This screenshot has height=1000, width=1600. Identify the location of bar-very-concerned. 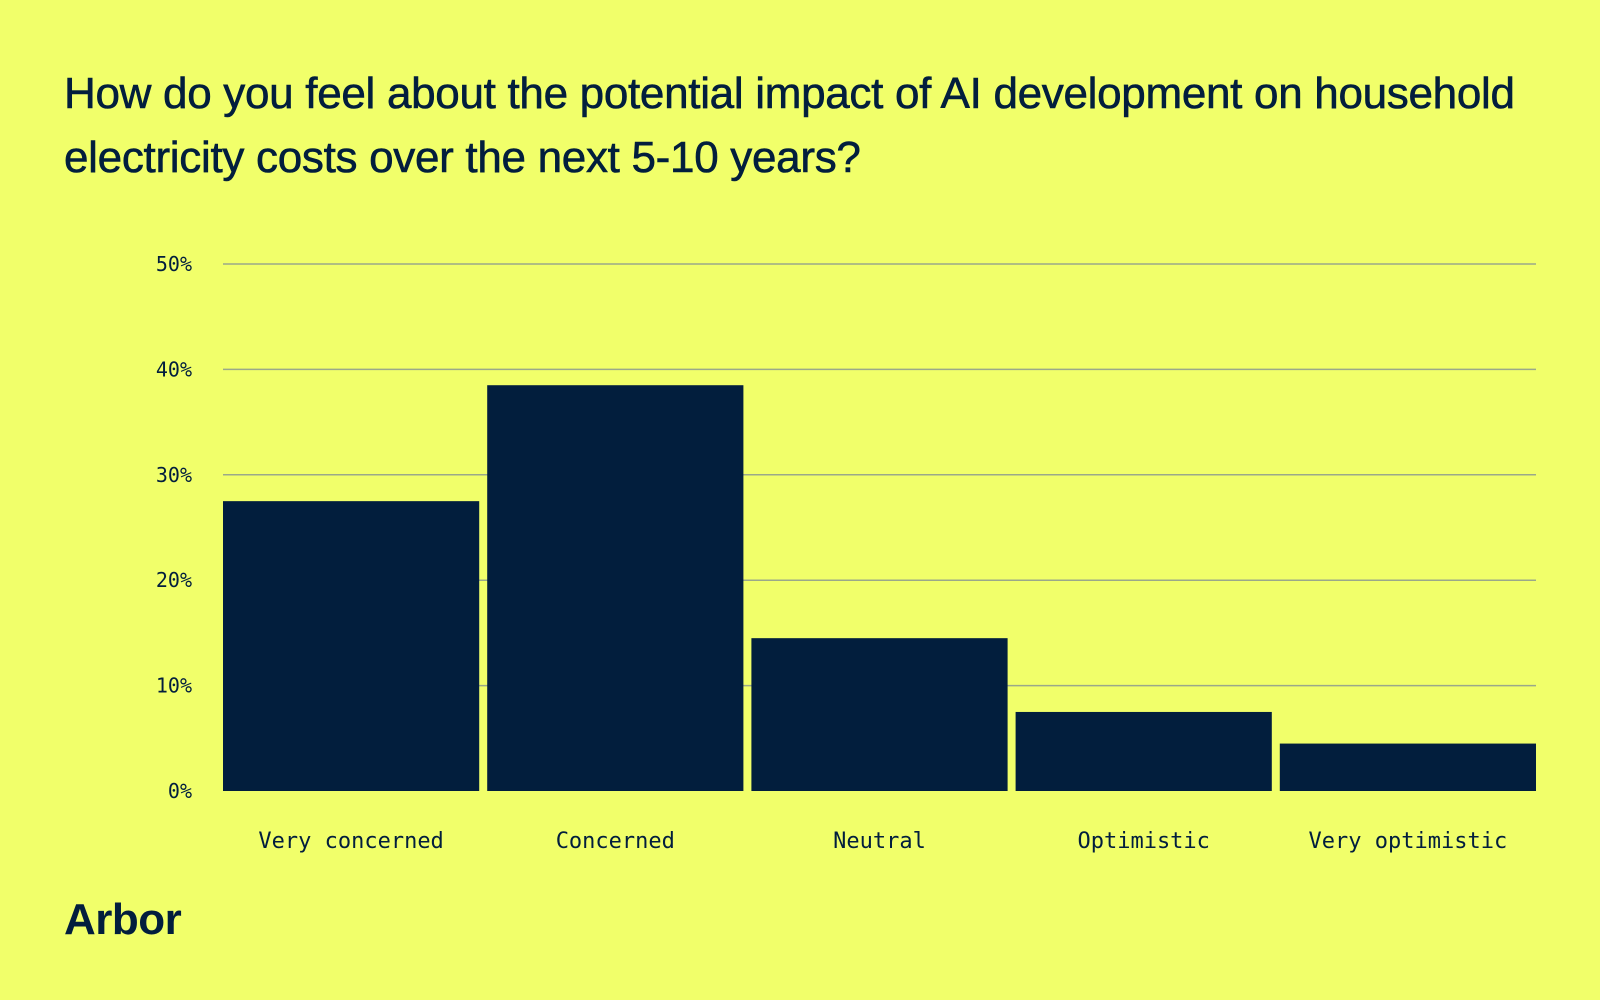
(351, 646).